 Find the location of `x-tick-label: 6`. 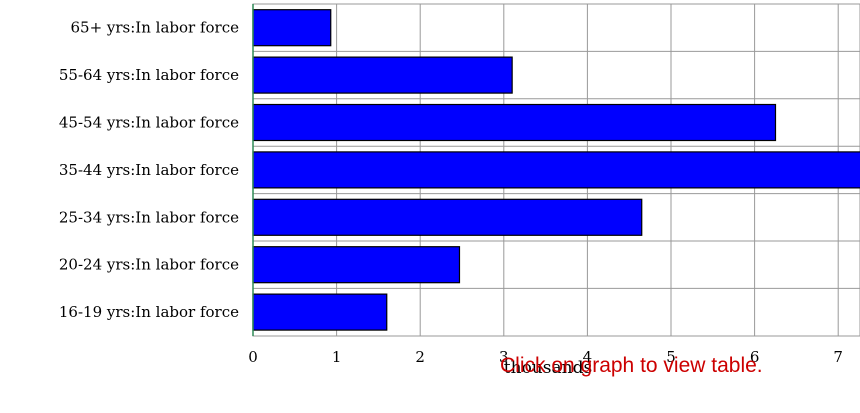

x-tick-label: 6 is located at coordinates (755, 357).